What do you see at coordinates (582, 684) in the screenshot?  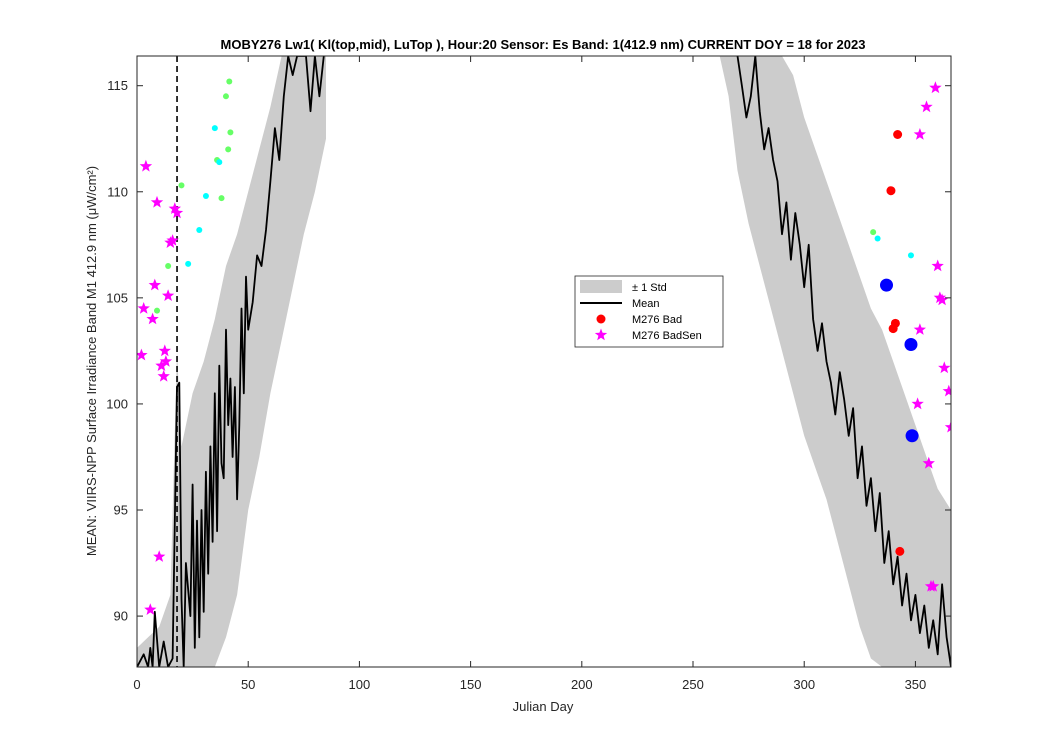 I see `x-tick-label: 200` at bounding box center [582, 684].